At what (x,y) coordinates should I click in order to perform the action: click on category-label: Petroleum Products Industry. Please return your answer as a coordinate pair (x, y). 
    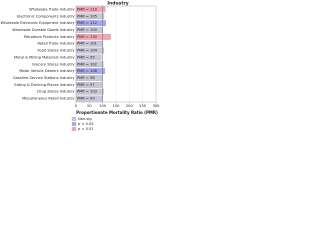
    Looking at the image, I should click on (50, 37).